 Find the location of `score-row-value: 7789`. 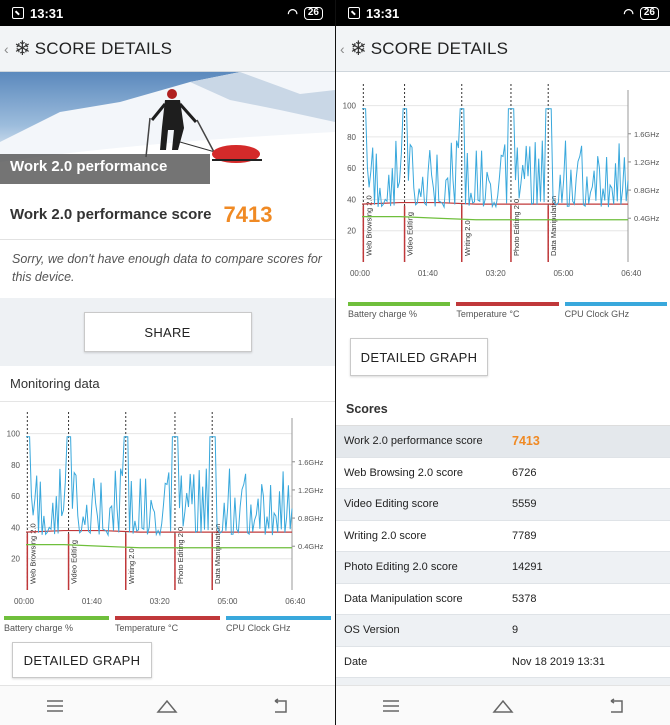

score-row-value: 7789 is located at coordinates (524, 535).